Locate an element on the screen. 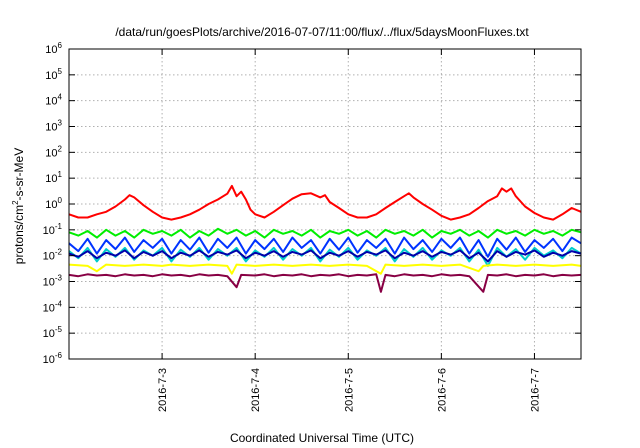  y-tick-label: 10³ is located at coordinates (53, 126).